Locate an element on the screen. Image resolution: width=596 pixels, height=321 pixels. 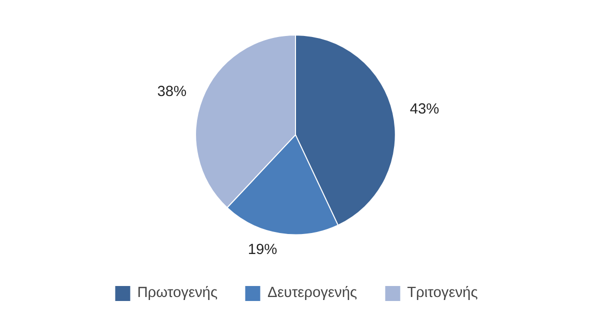
data-label: 19% is located at coordinates (263, 250).